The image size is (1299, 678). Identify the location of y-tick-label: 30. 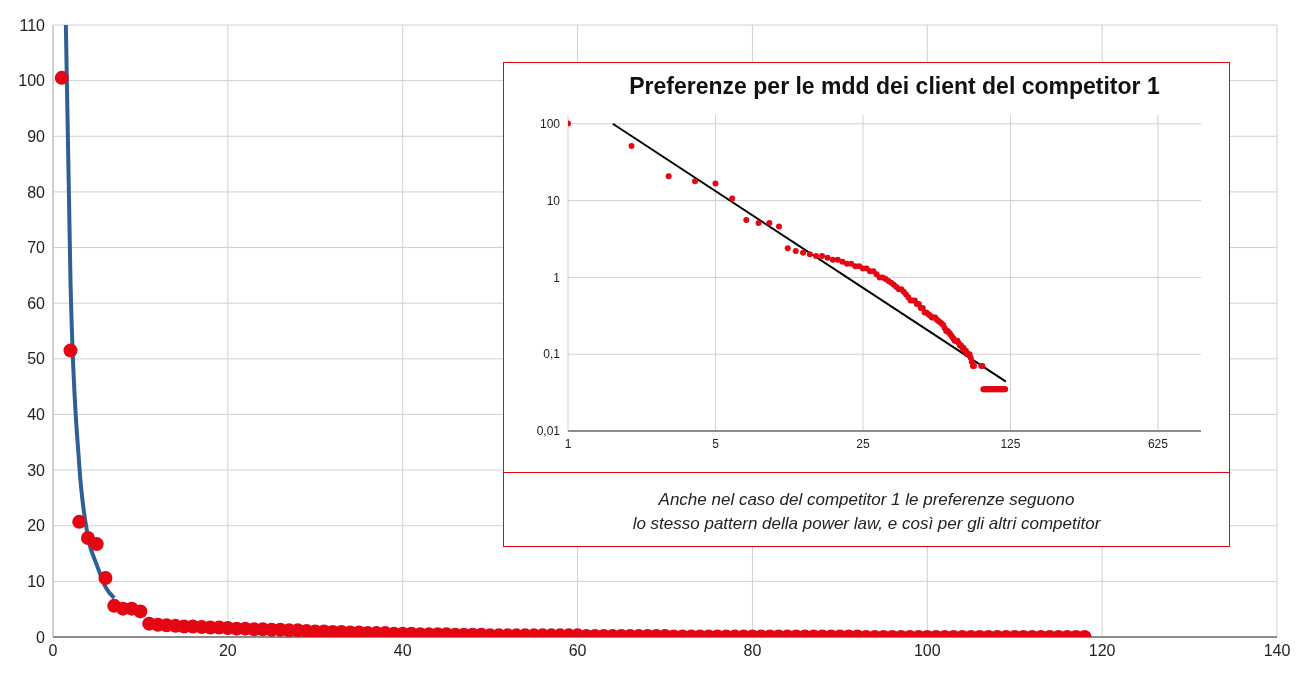
(36, 470).